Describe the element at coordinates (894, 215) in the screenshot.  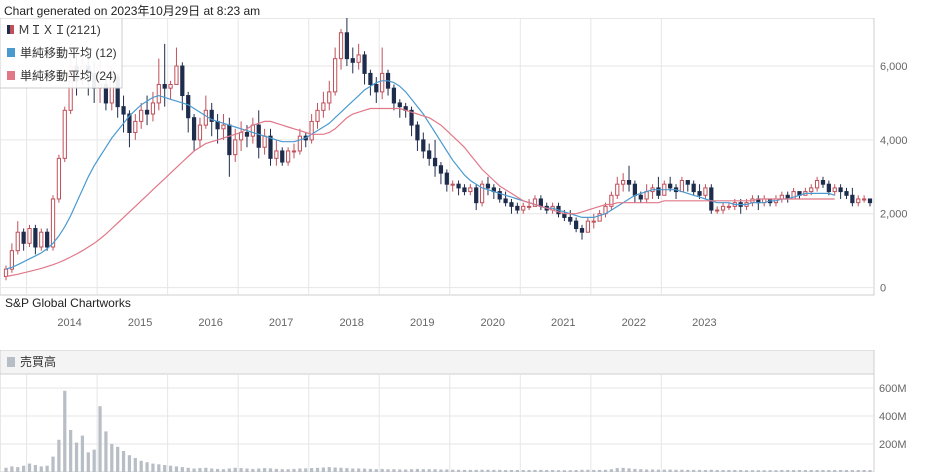
I see `price-y-tick-label: 2,000` at that location.